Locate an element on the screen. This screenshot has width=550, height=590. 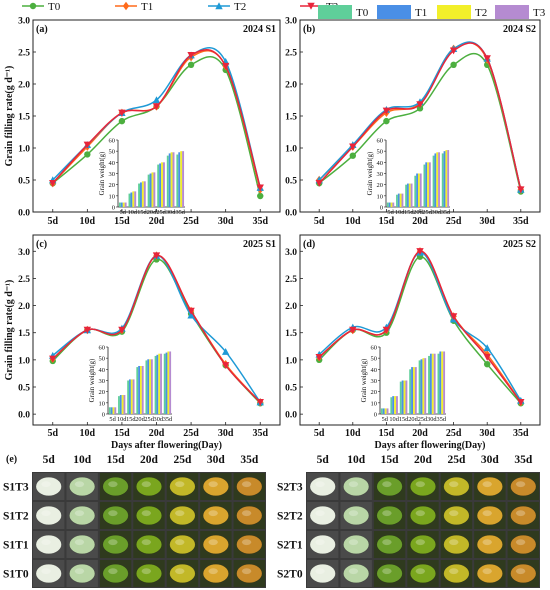
panel-corner-label: 2025 S2 is located at coordinates (519, 244).